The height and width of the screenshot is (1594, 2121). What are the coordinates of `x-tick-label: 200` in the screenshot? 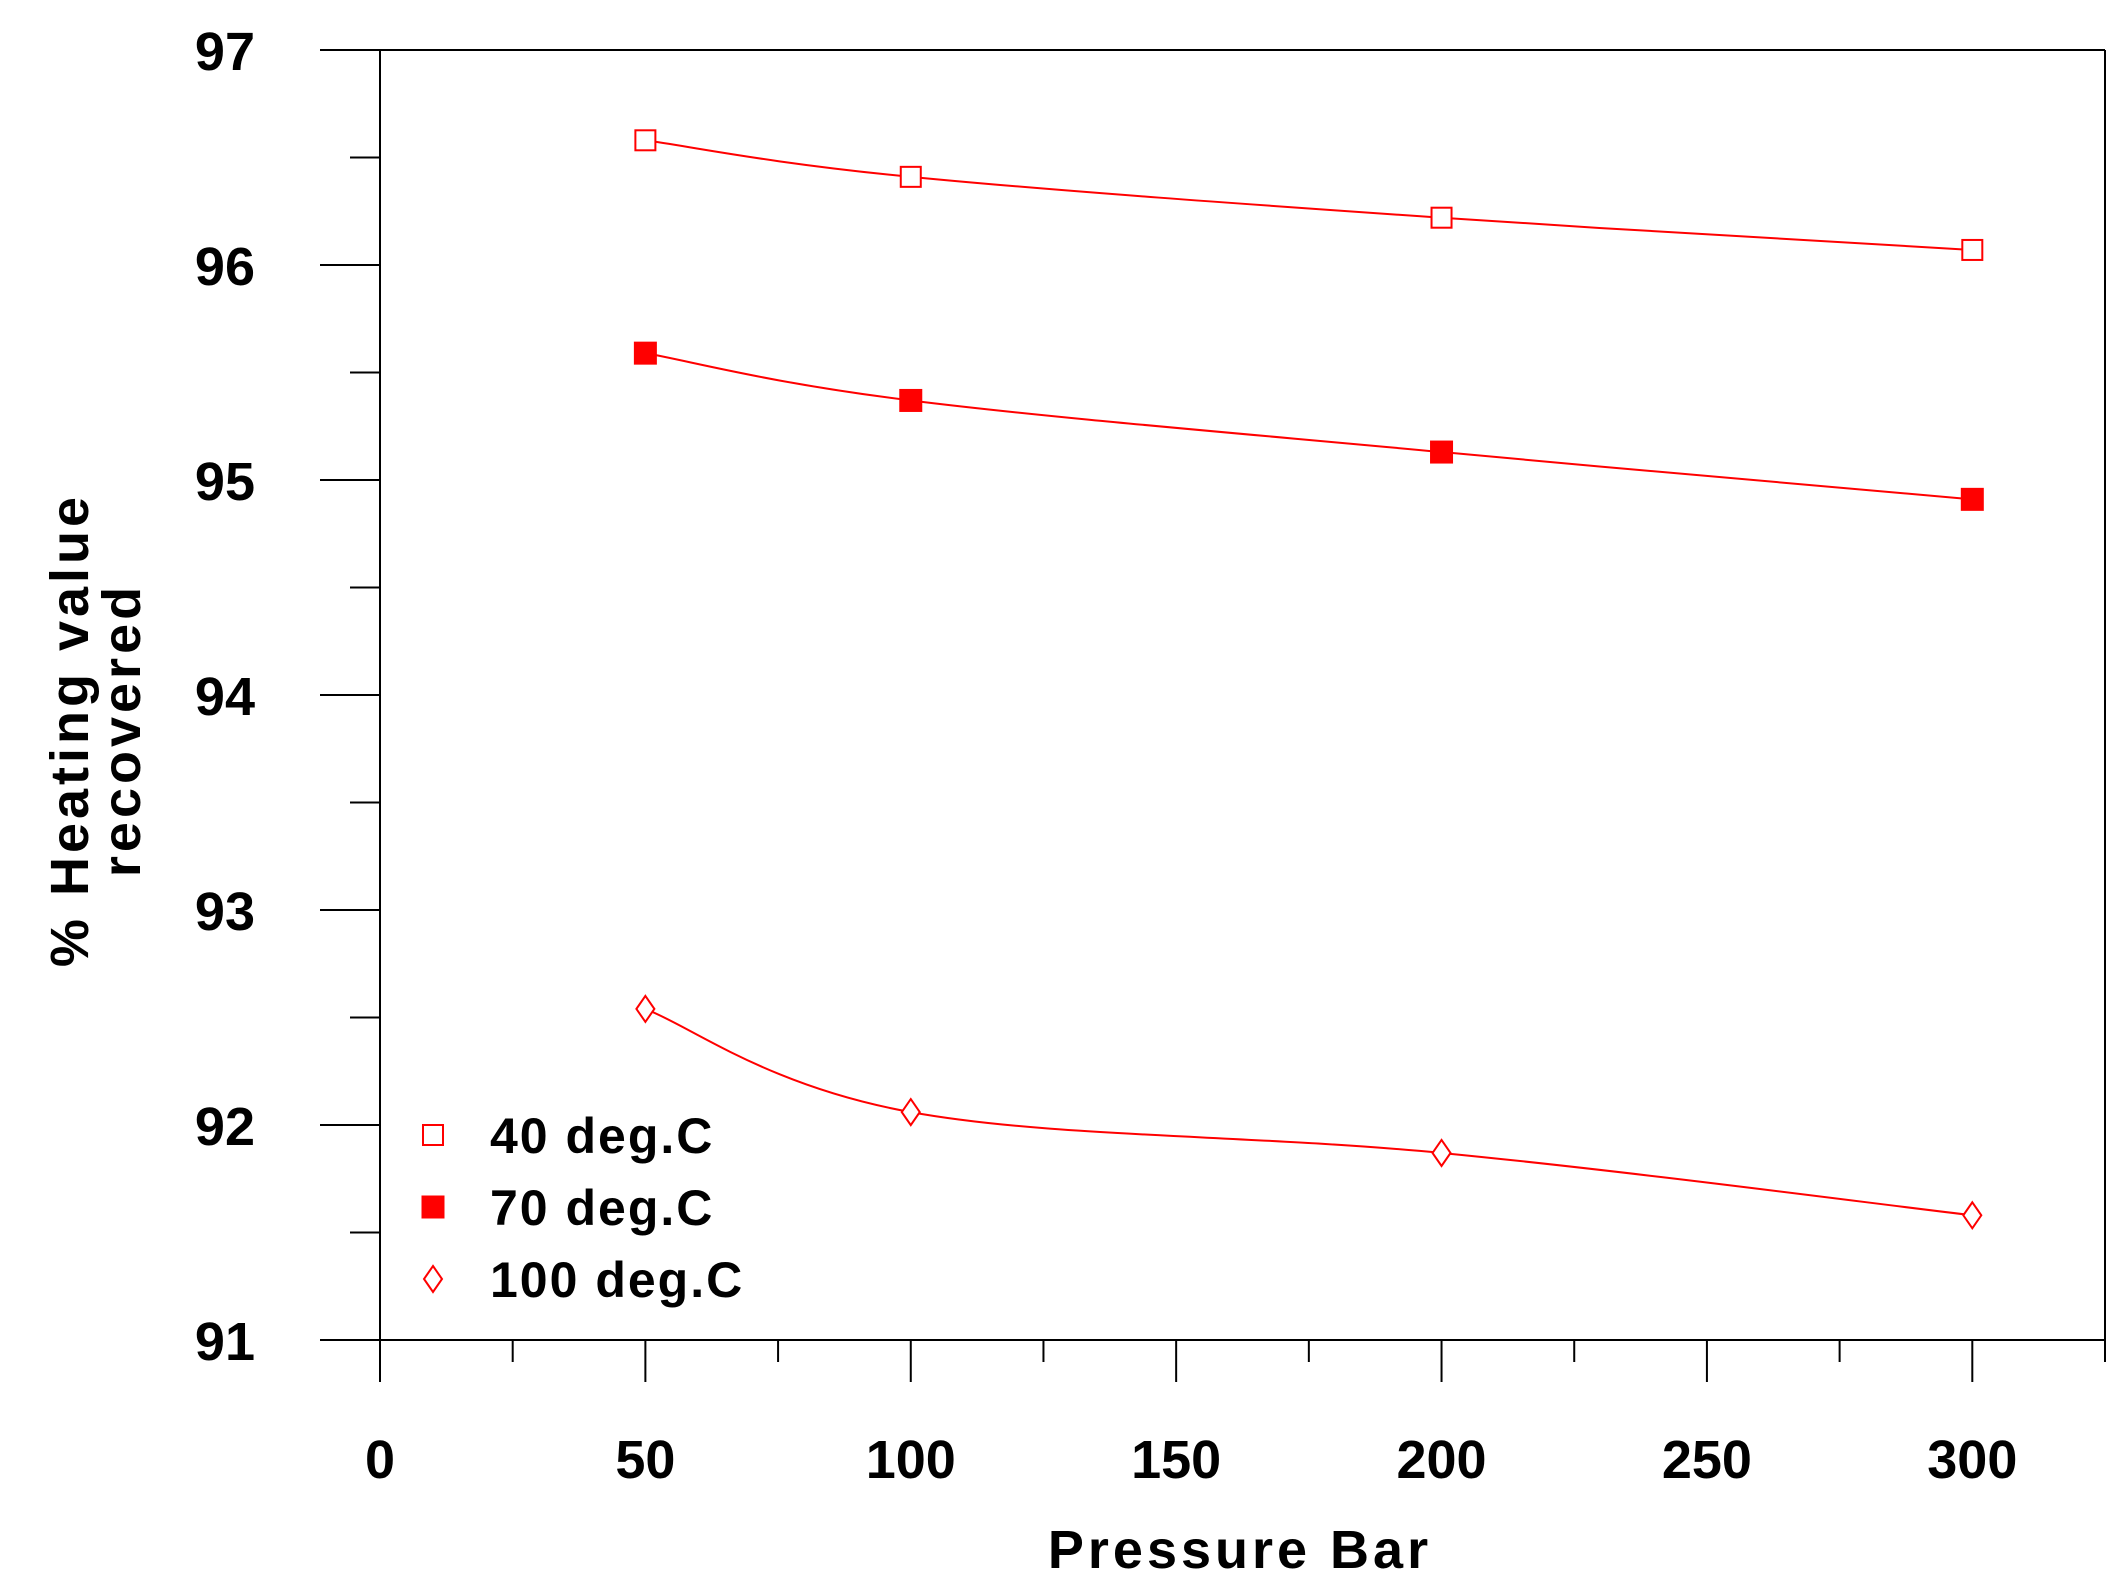 It's located at (1441, 1460).